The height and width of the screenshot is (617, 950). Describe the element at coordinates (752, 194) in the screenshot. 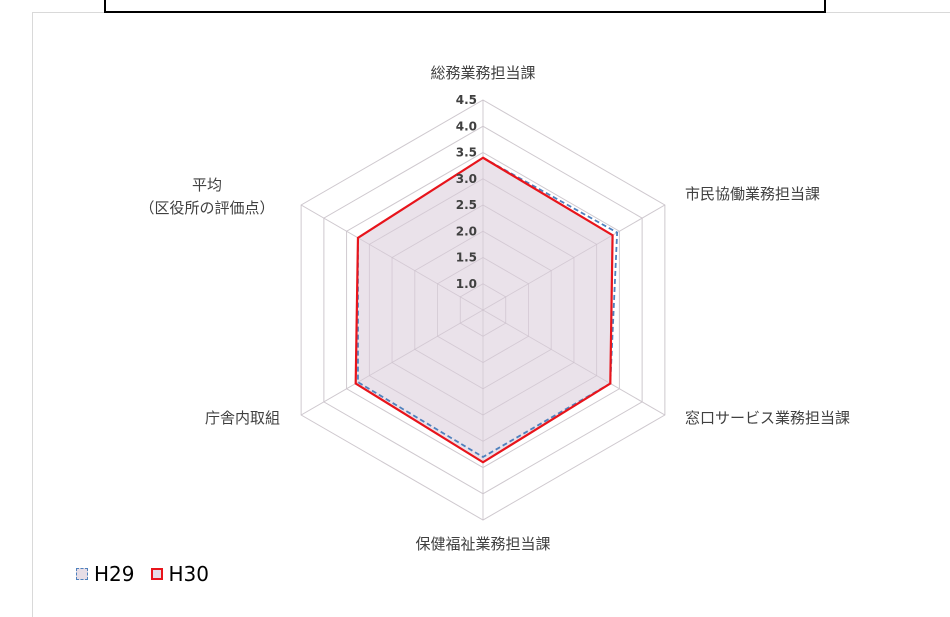

I see `category-label-1: 市民協働業務担当課` at that location.